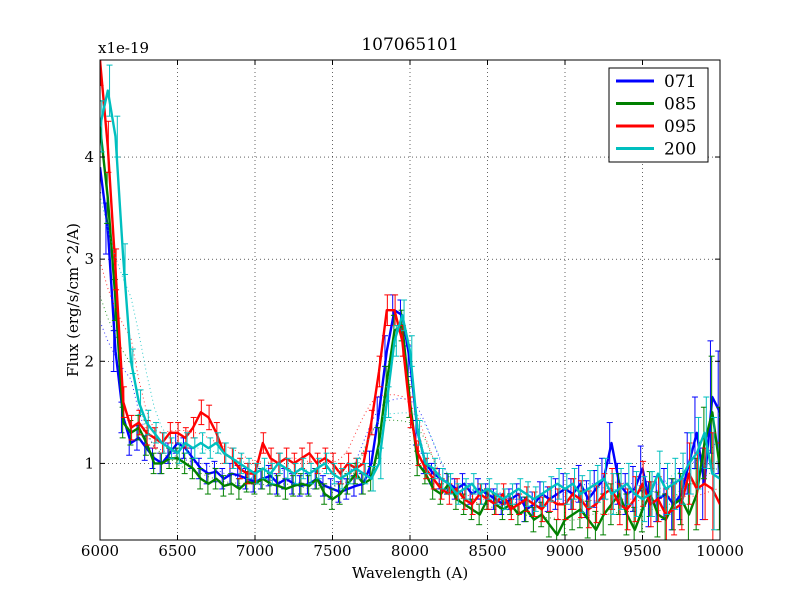 The width and height of the screenshot is (800, 600). What do you see at coordinates (680, 127) in the screenshot?
I see `legend-label-095: 095` at bounding box center [680, 127].